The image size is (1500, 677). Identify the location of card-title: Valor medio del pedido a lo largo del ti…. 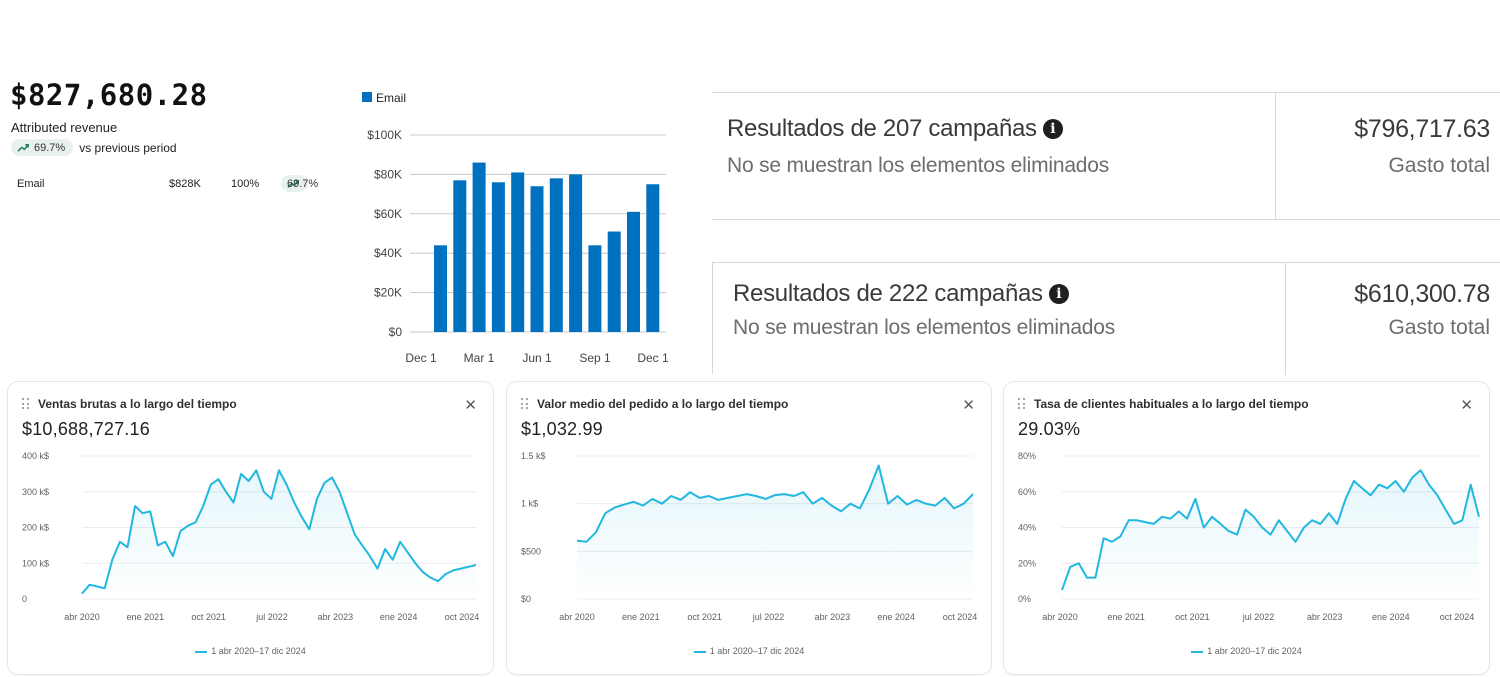
(663, 404).